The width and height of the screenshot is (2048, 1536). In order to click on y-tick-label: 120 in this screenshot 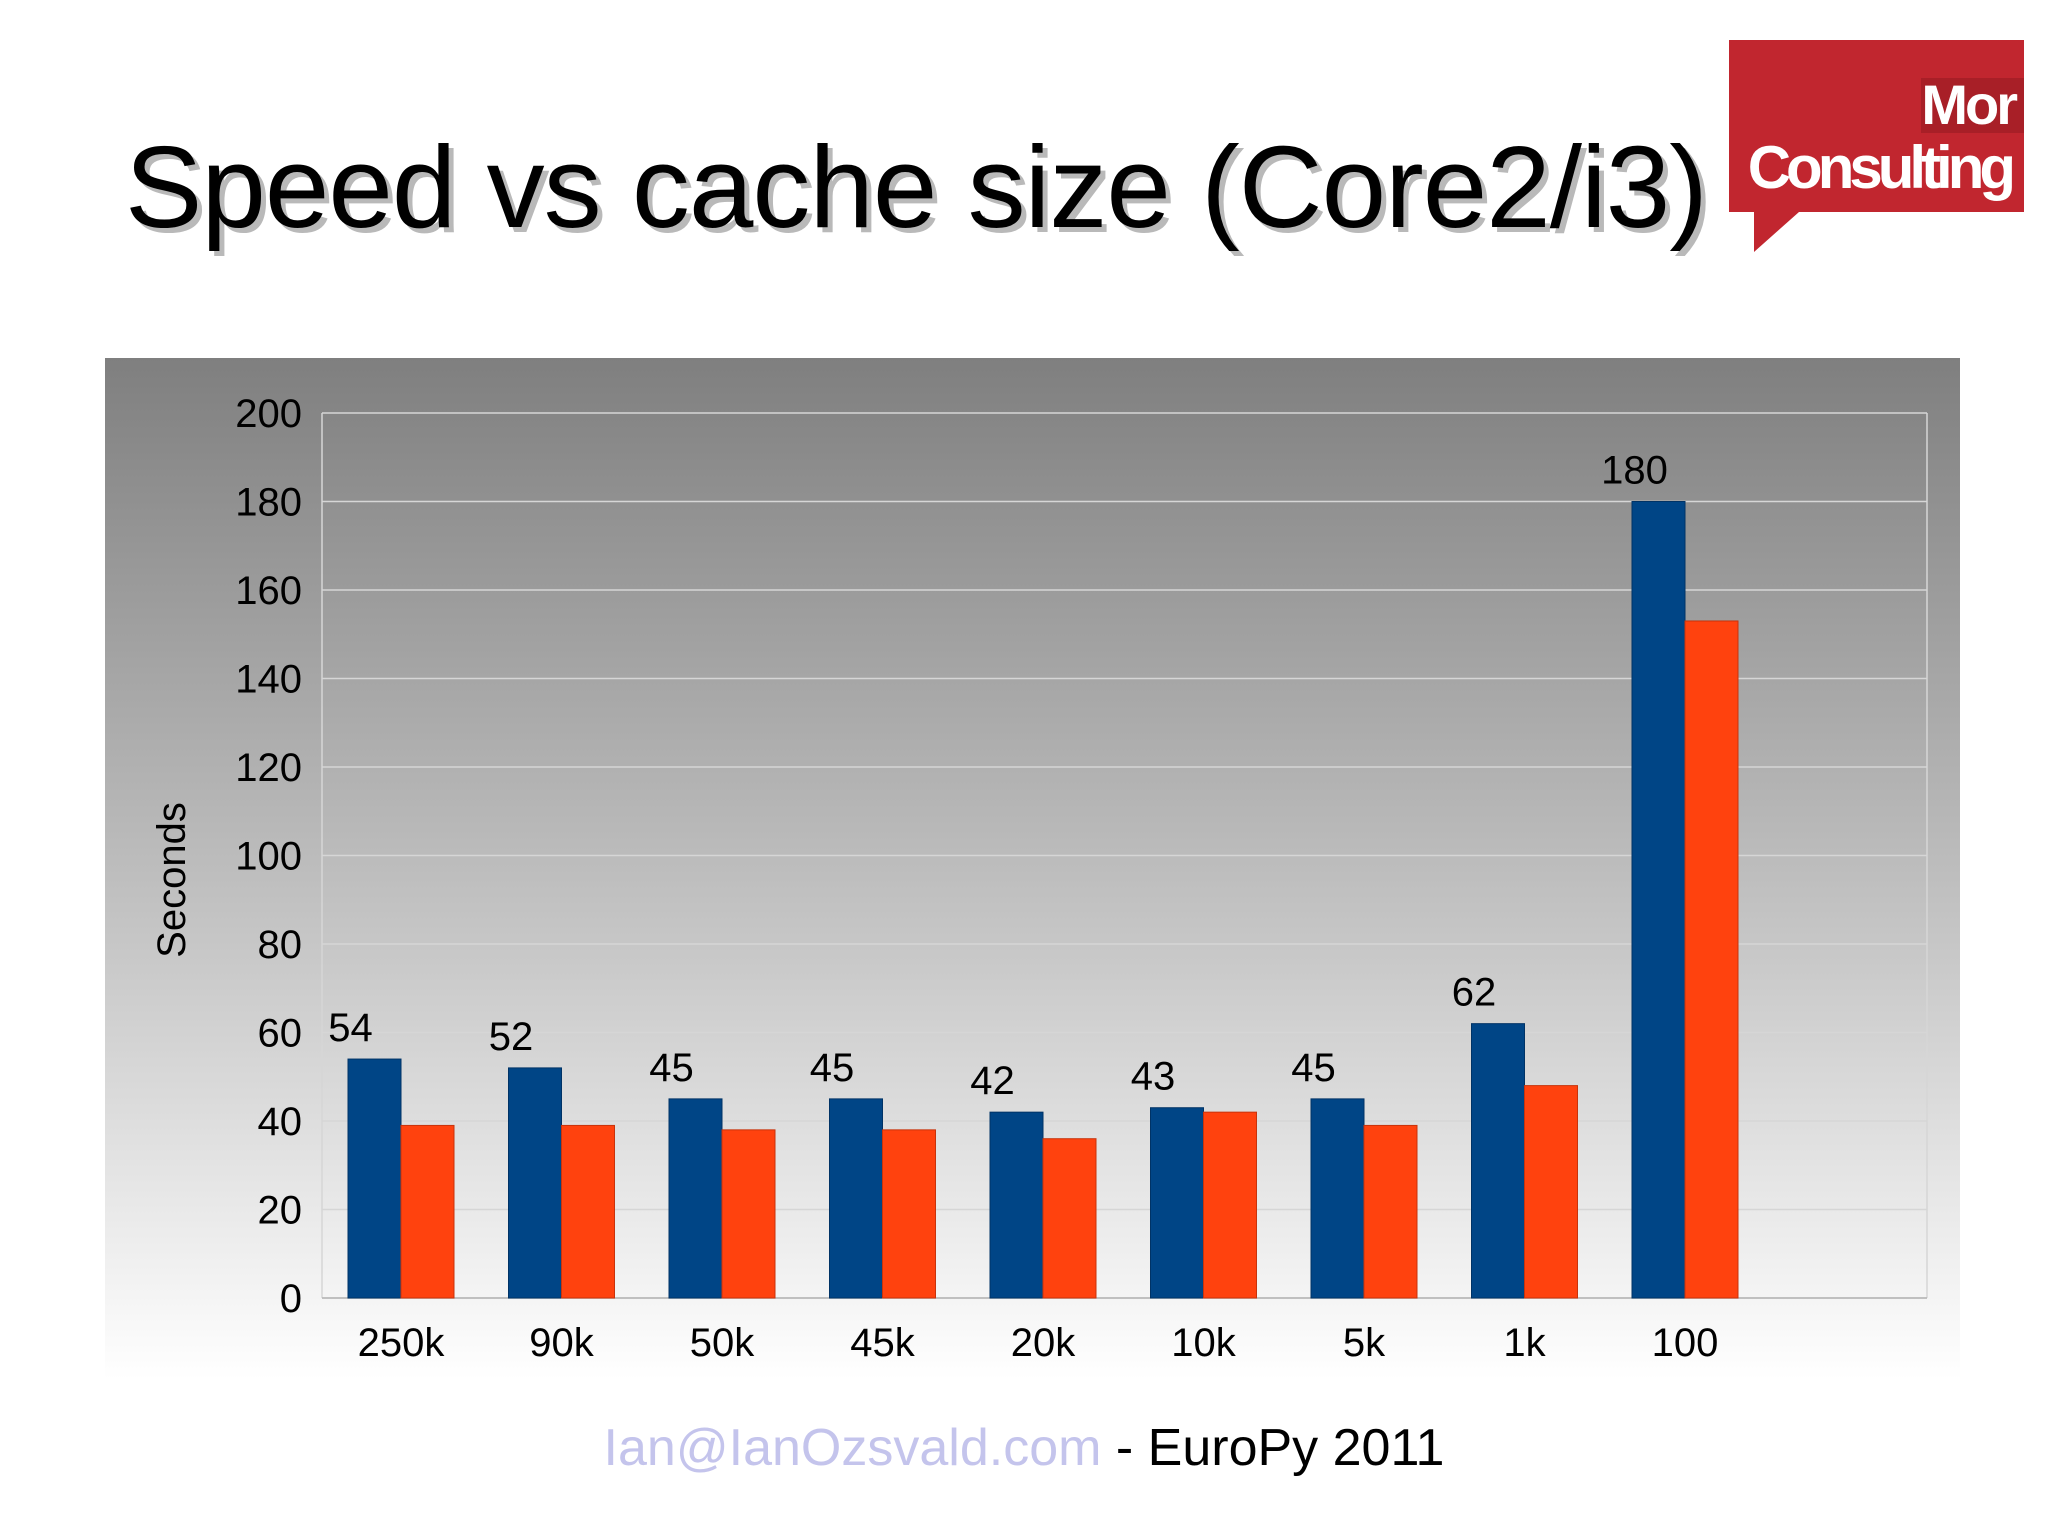, I will do `click(268, 768)`.